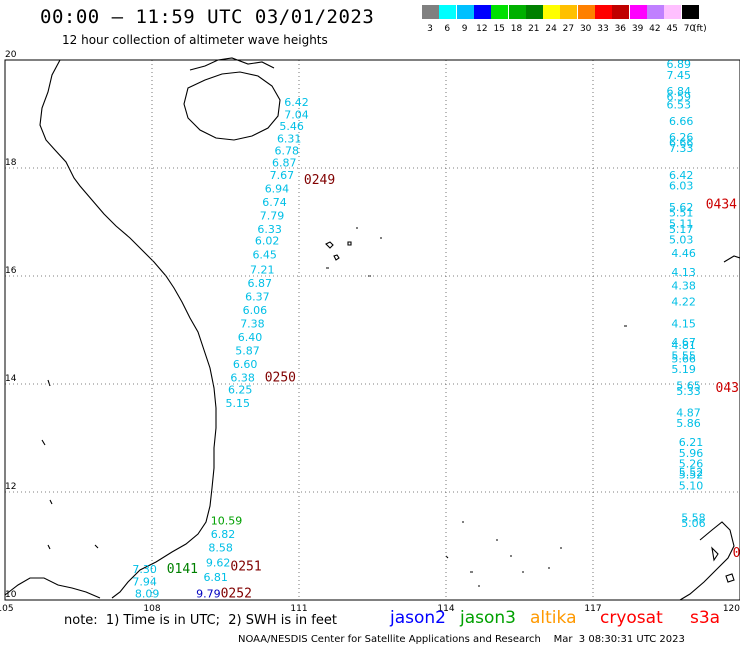 The width and height of the screenshot is (740, 650). I want to click on wave-height-value: 8.58, so click(220, 547).